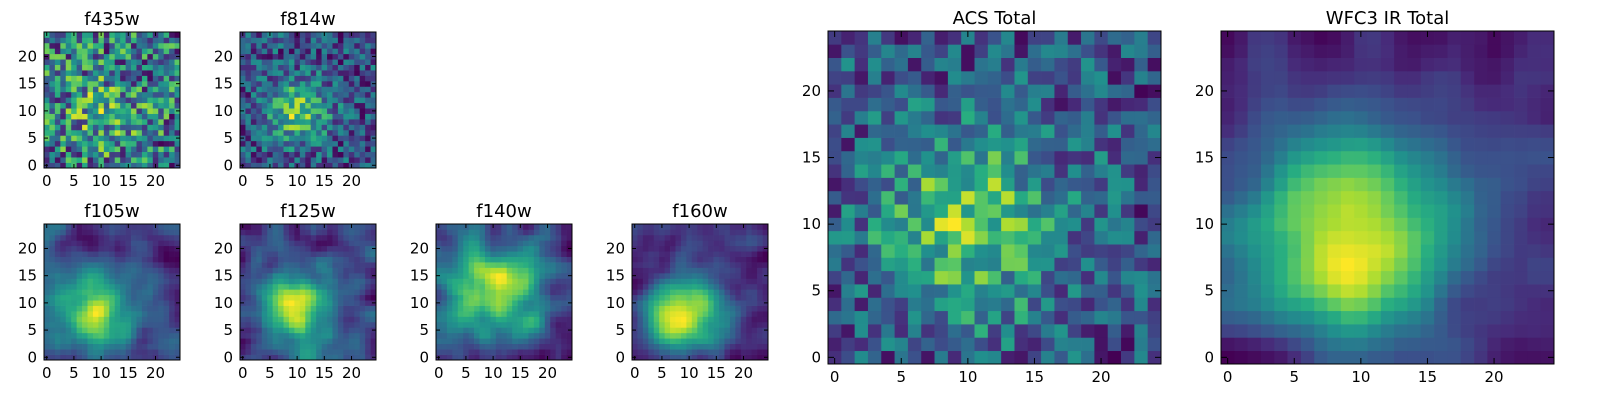  What do you see at coordinates (419, 248) in the screenshot?
I see `y-tick-label: 20` at bounding box center [419, 248].